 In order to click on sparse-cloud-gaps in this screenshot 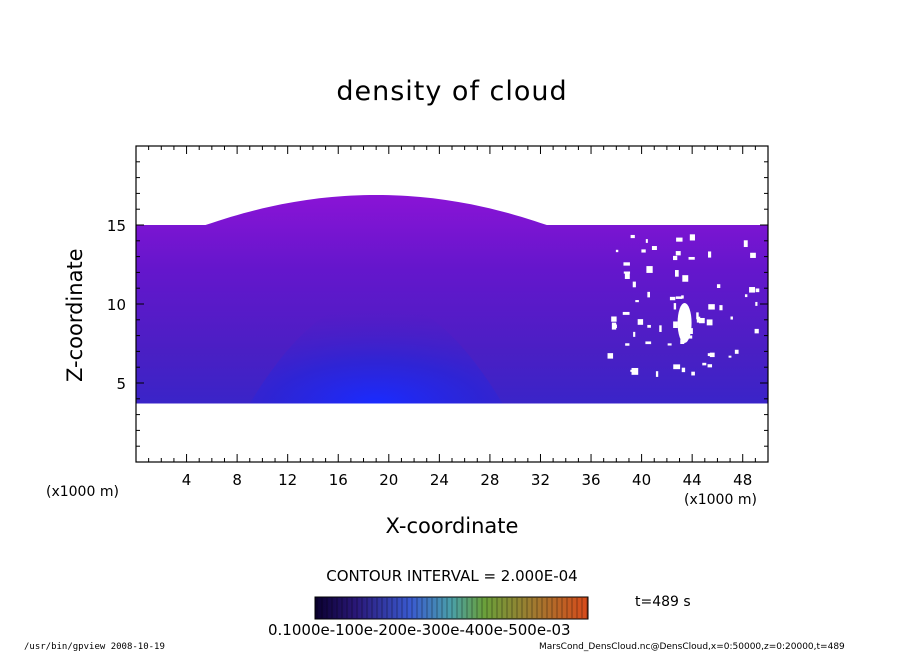, I will do `click(683, 305)`.